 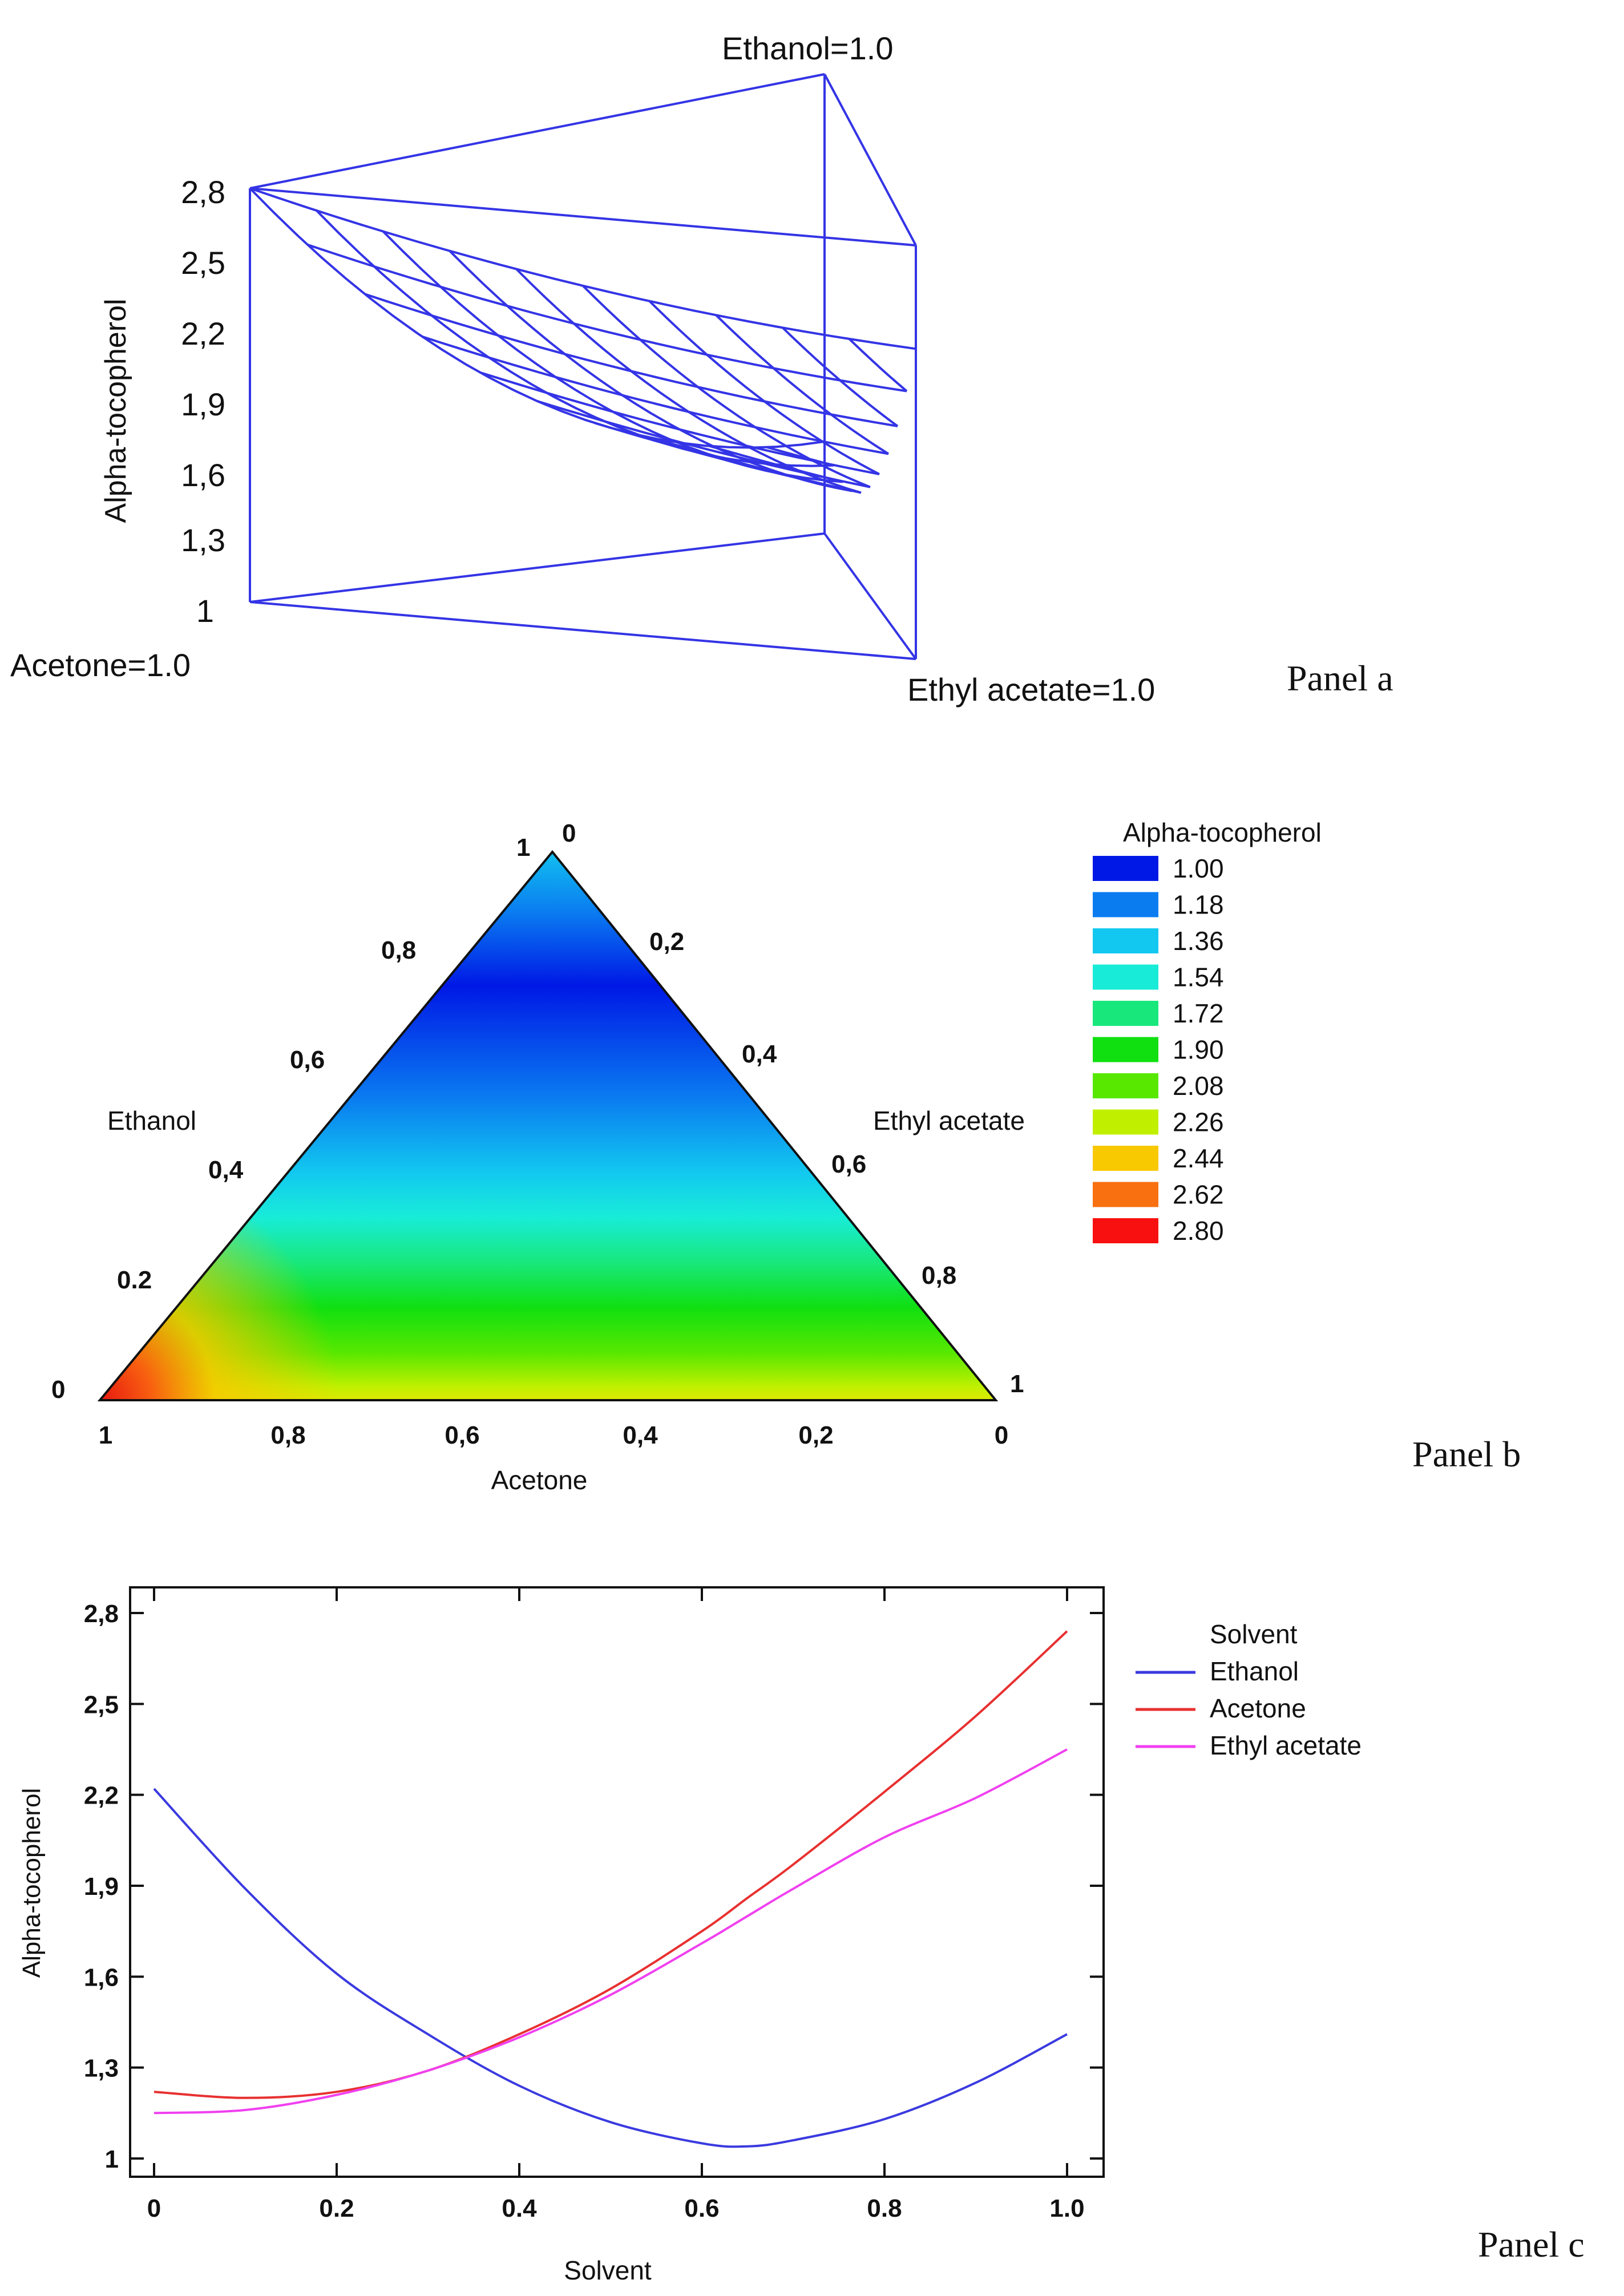 I want to click on series-line-acetone, so click(x=610, y=1864).